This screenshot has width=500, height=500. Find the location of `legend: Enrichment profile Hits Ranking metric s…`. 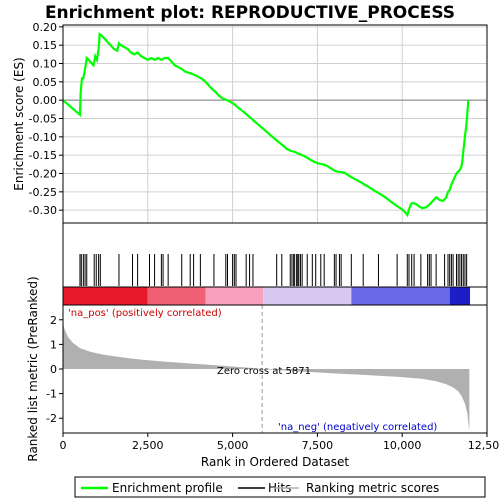

legend: Enrichment profile Hits Ranking metric s… is located at coordinates (280, 487).